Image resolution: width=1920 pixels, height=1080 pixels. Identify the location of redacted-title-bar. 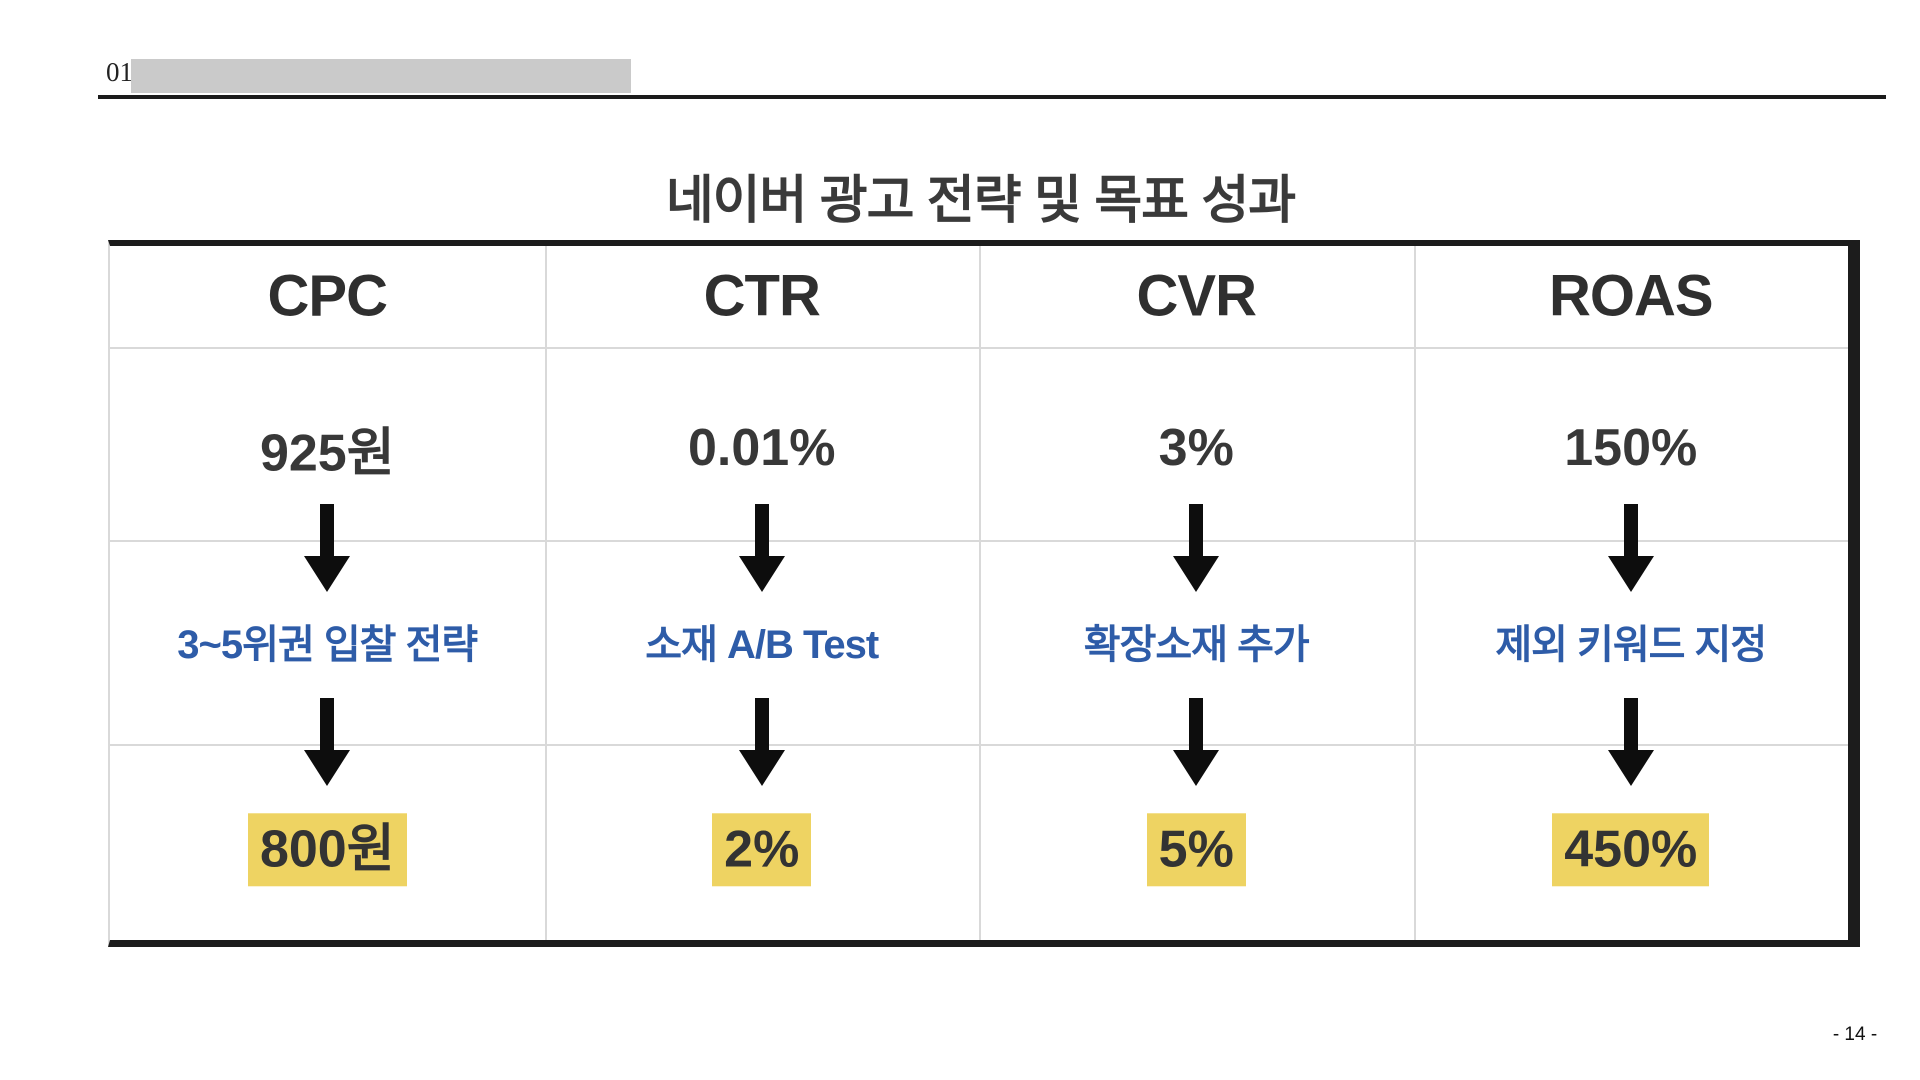
(381, 76).